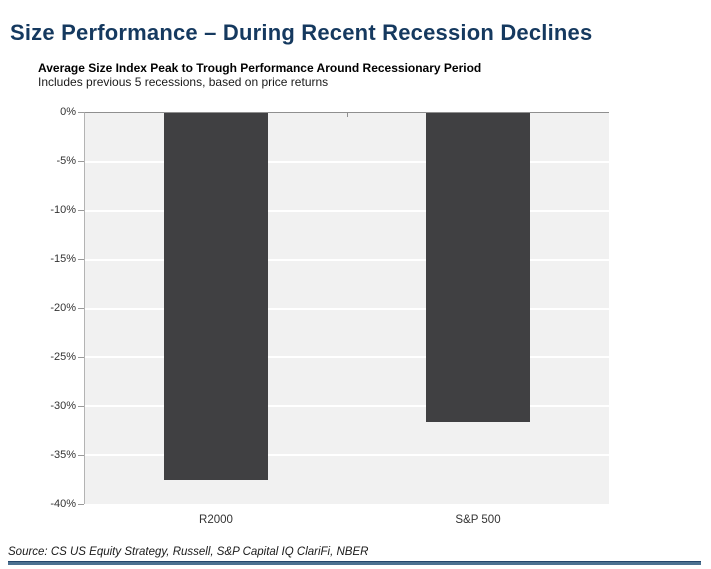 This screenshot has height=569, width=711. Describe the element at coordinates (63, 259) in the screenshot. I see `y-tick-label: -15%` at that location.